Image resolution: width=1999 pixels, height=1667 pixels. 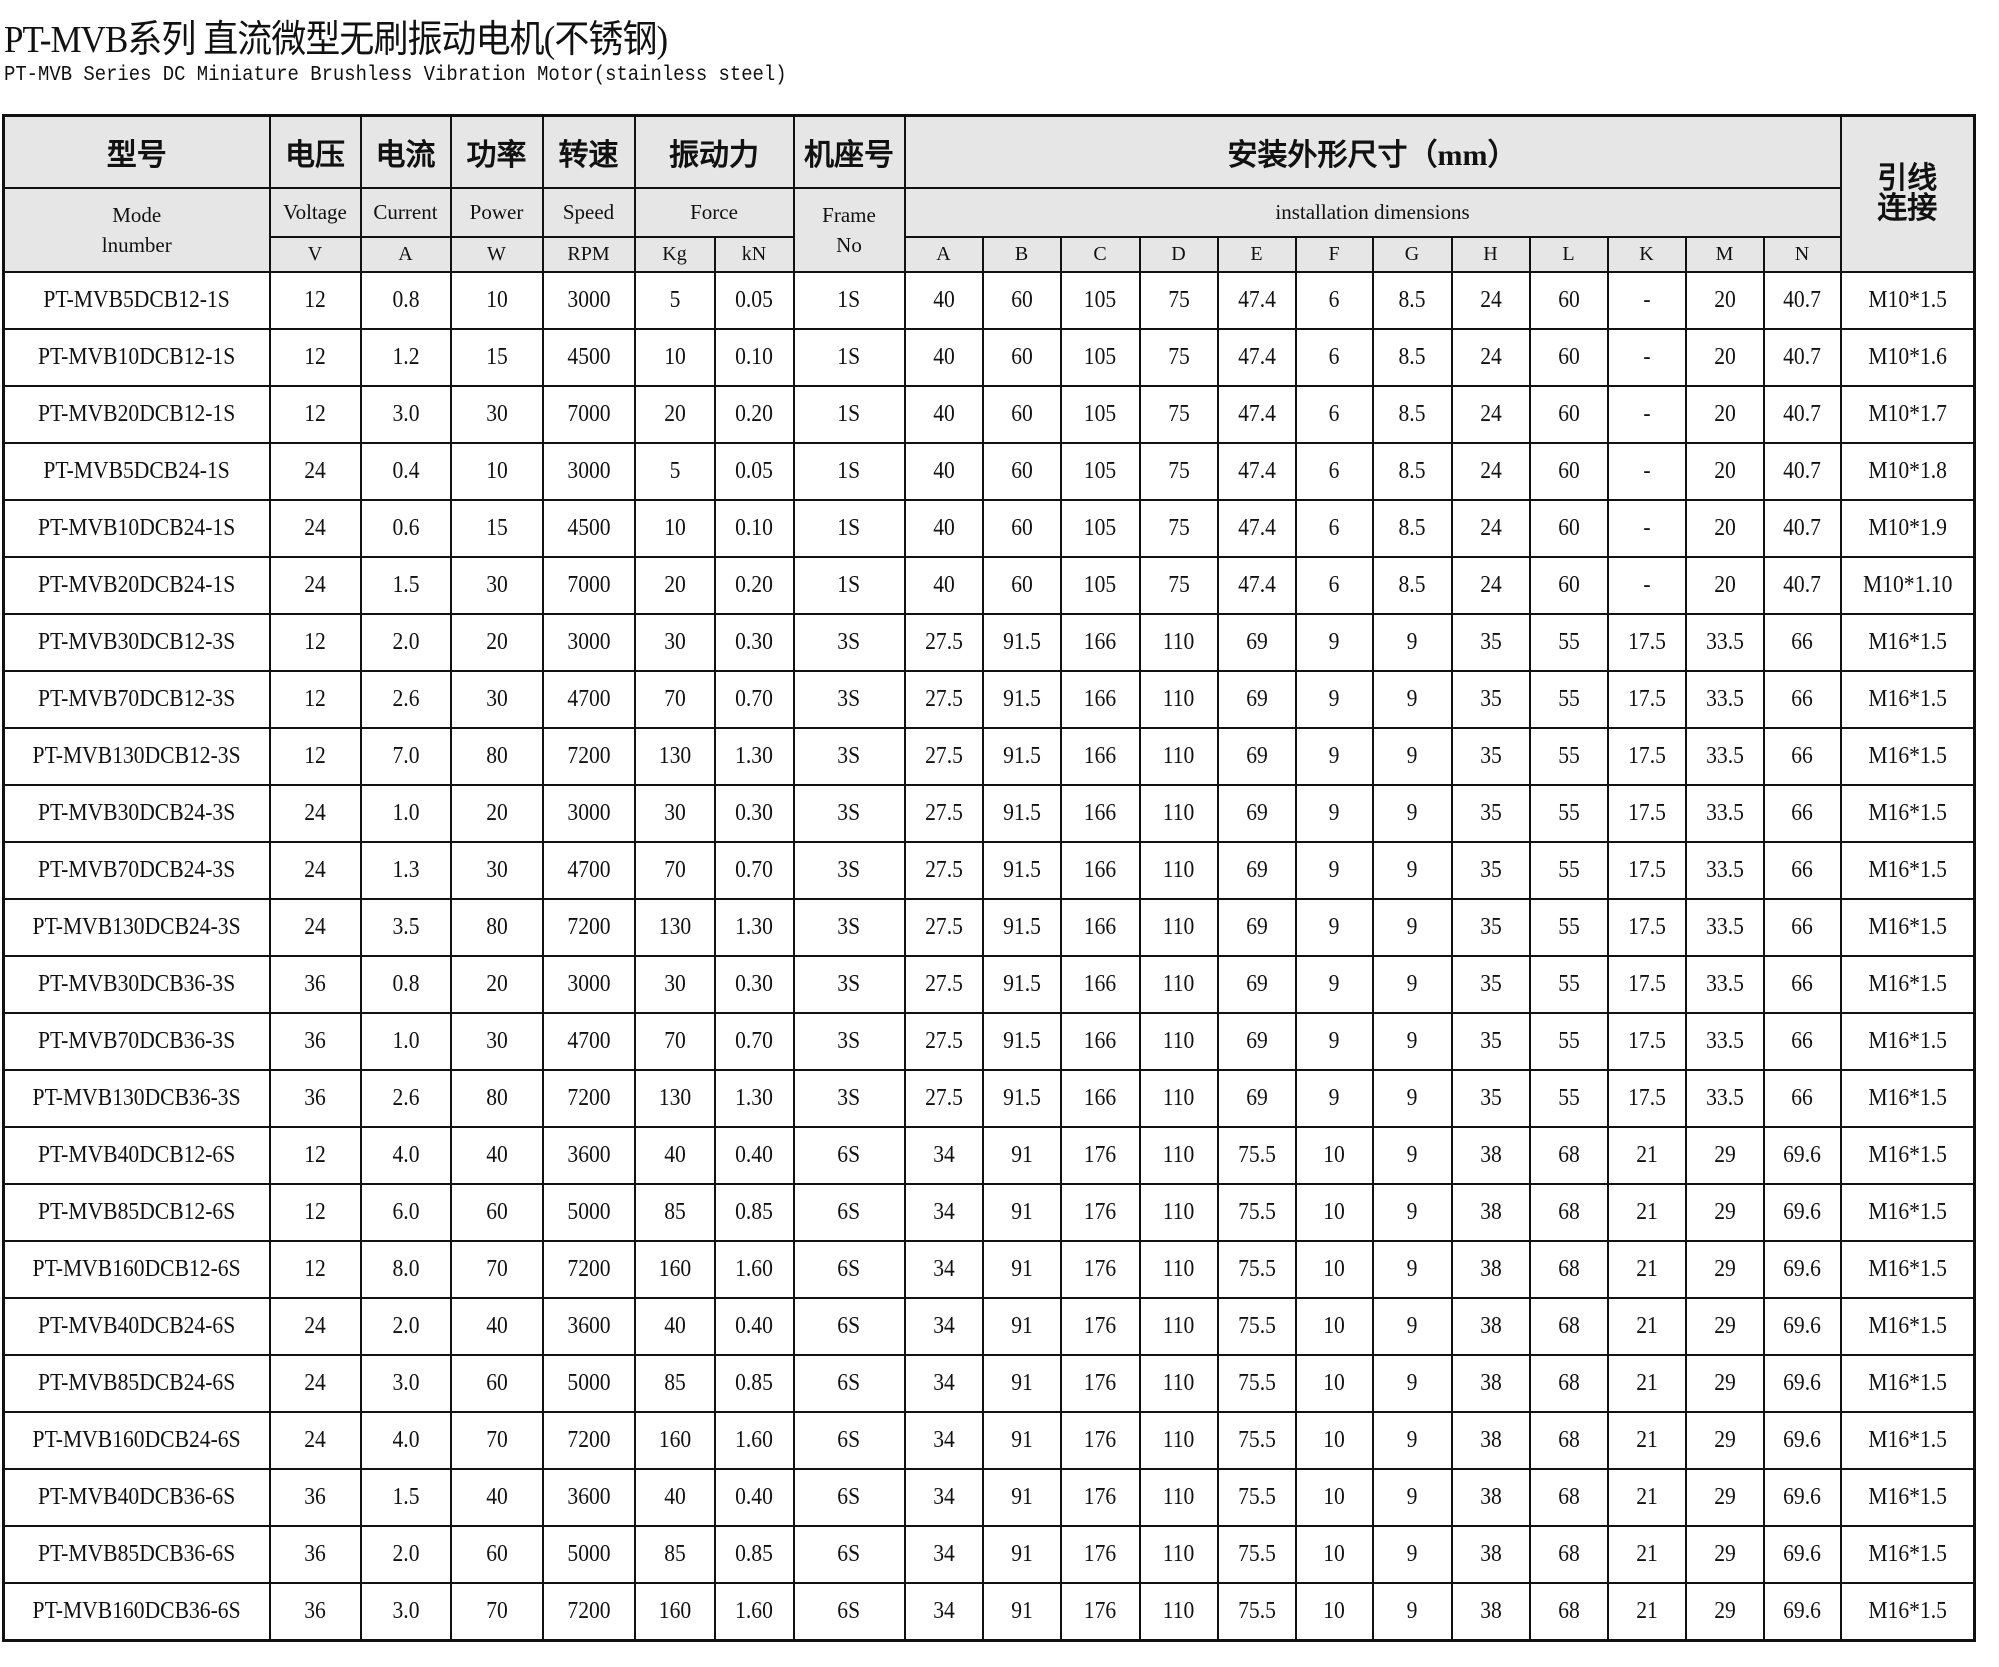 What do you see at coordinates (1334, 585) in the screenshot?
I see `table-cell: 6` at bounding box center [1334, 585].